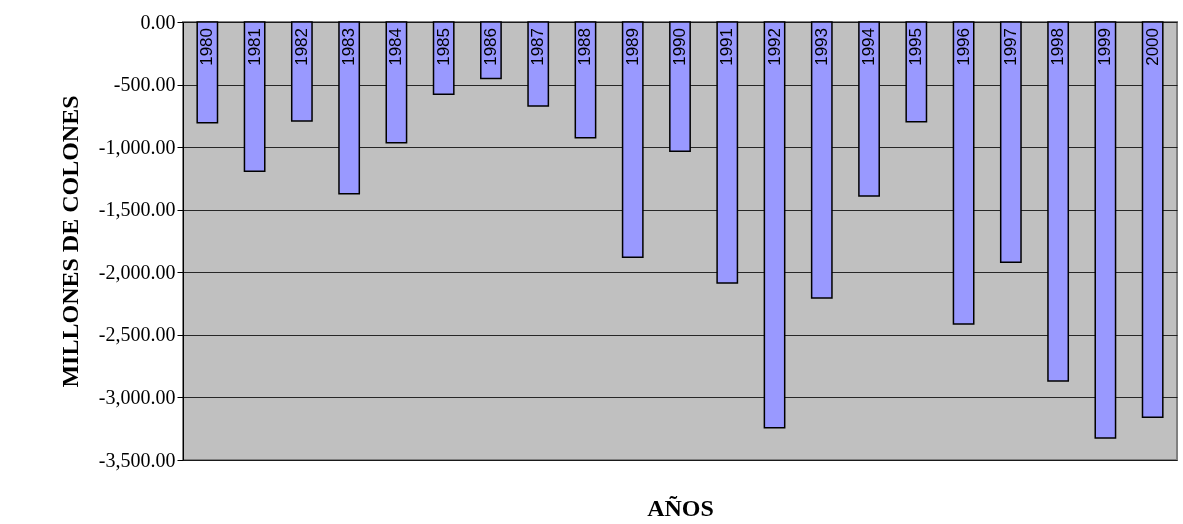  I want to click on y-tick-label: -2,500.00, so click(137, 334).